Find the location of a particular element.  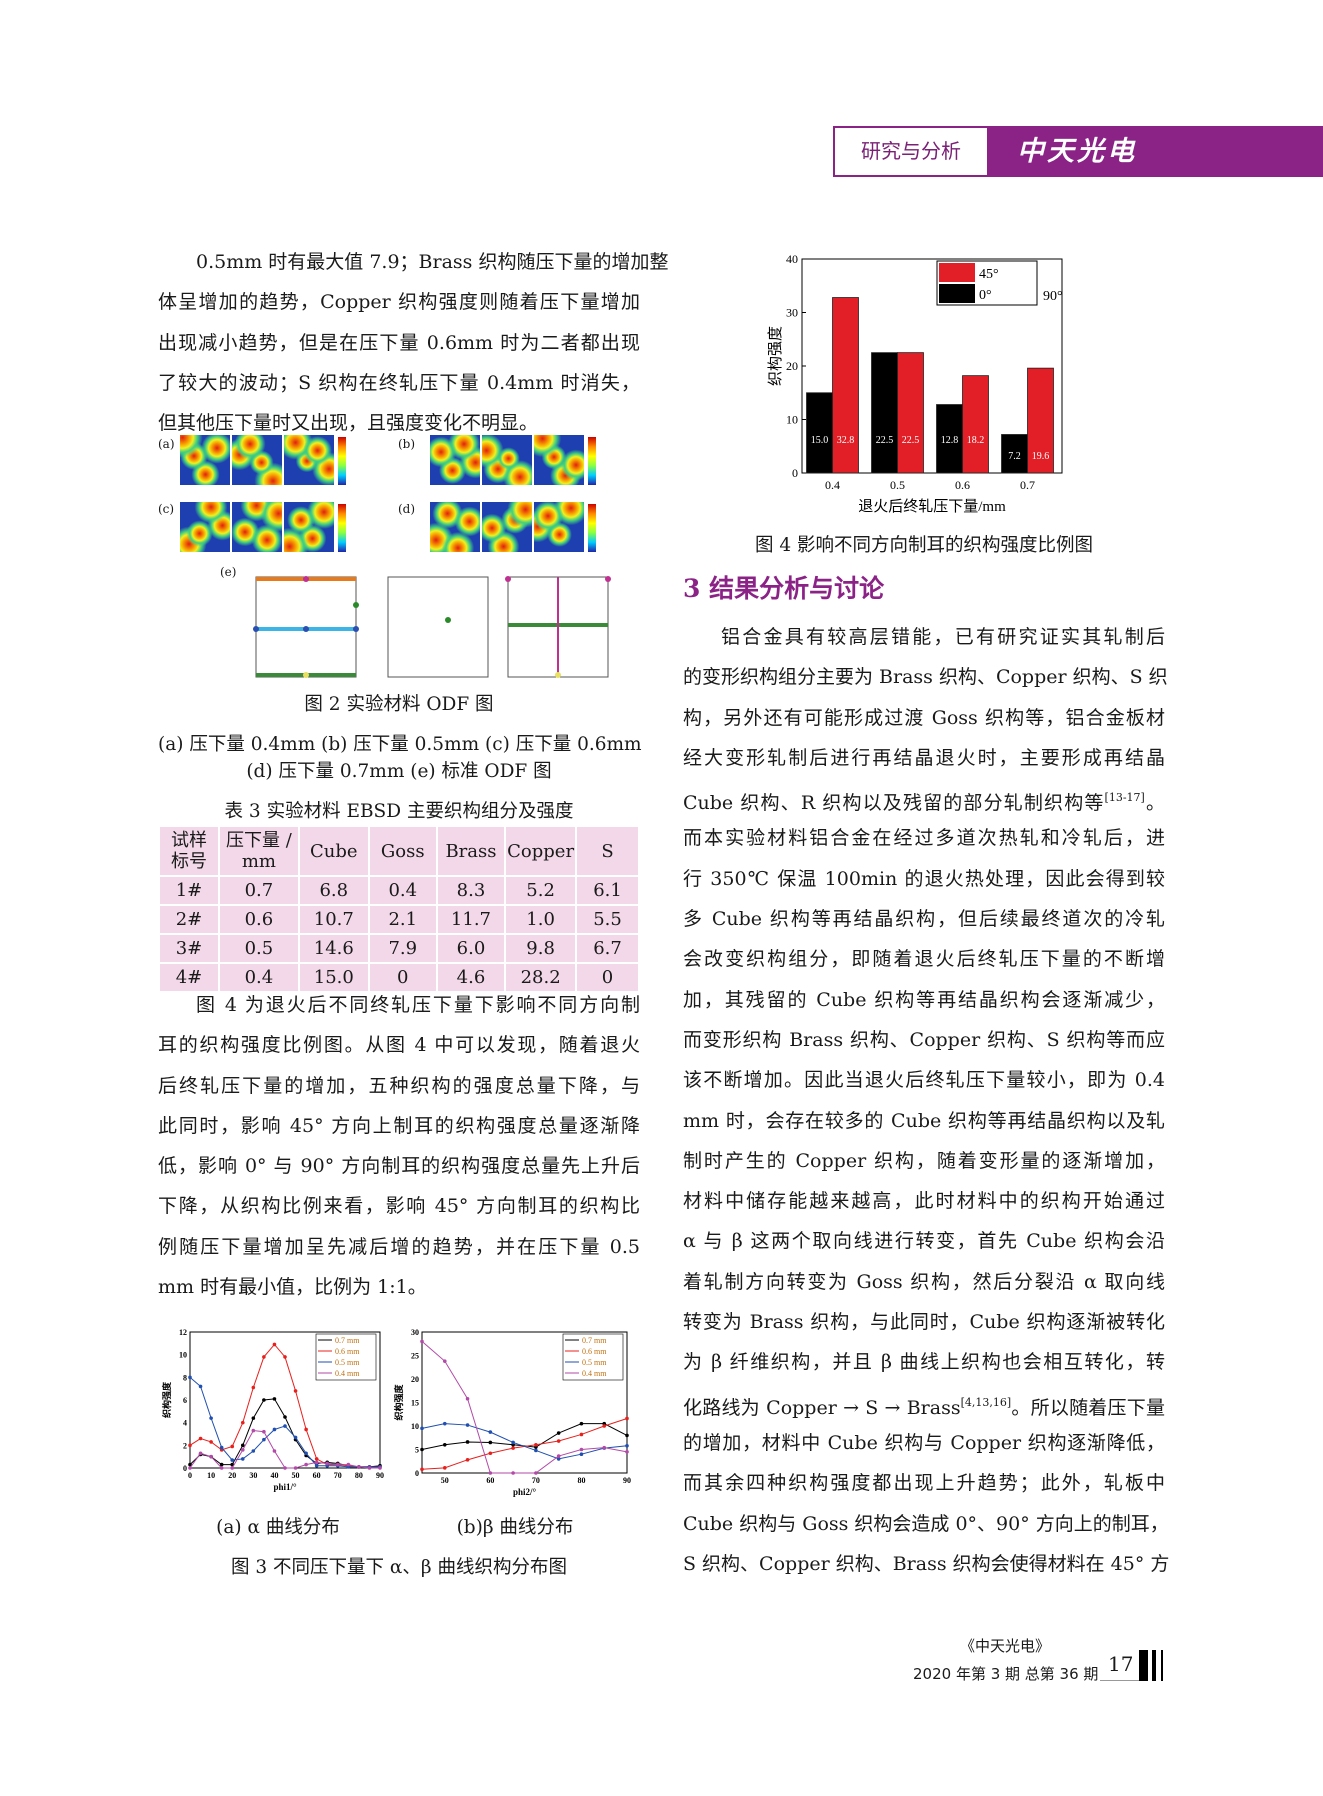

x-tick-label: 0 is located at coordinates (190, 1475).